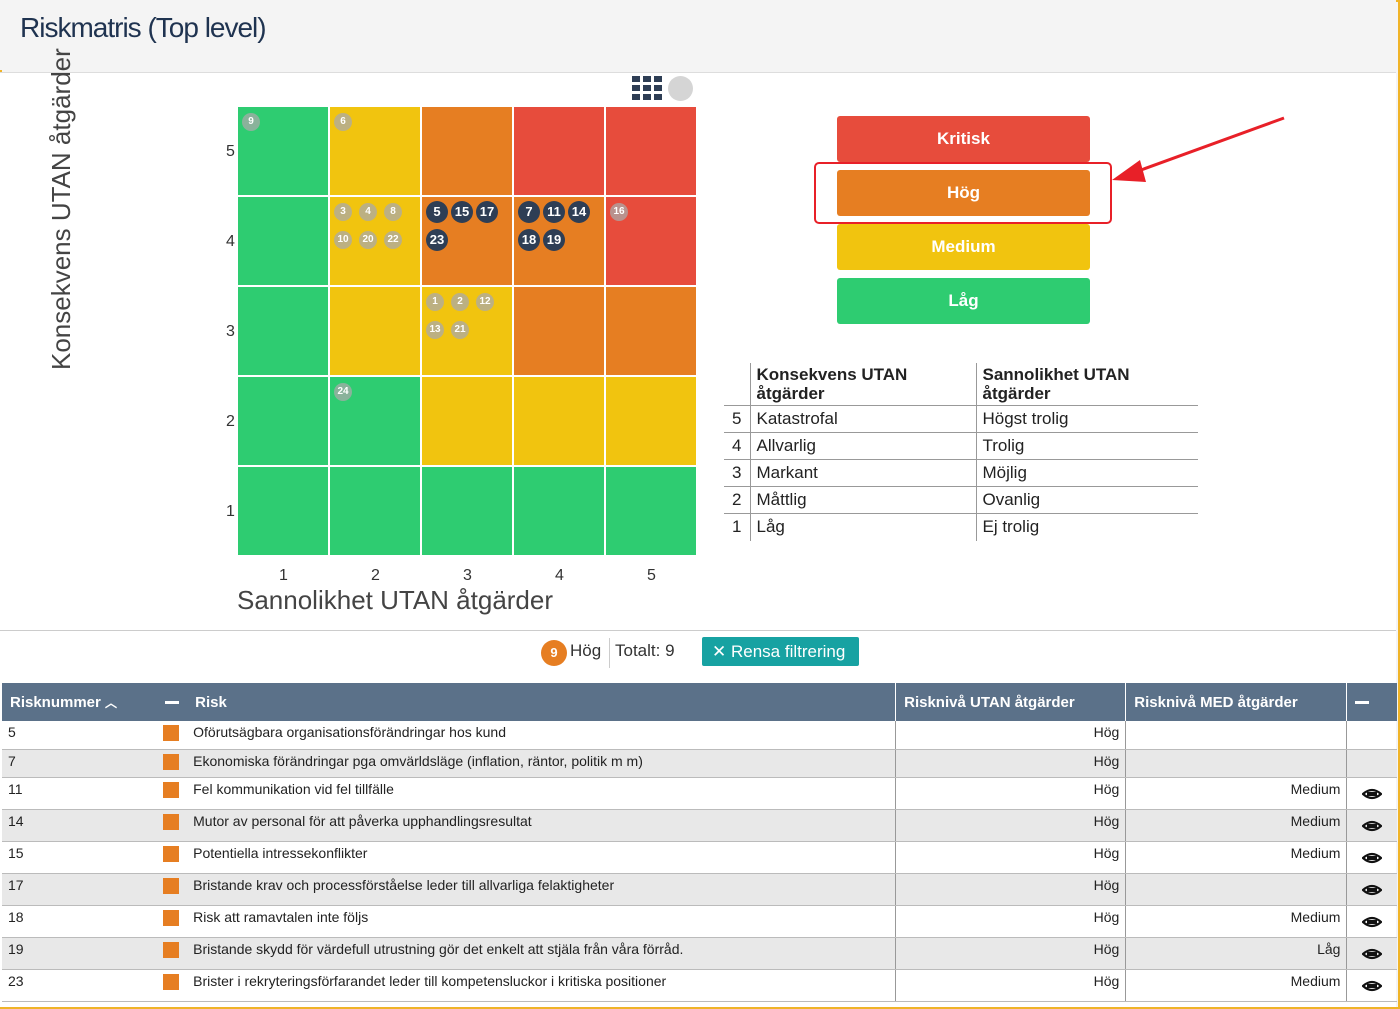 The width and height of the screenshot is (1400, 1009). I want to click on risk-bubble: 1, so click(435, 302).